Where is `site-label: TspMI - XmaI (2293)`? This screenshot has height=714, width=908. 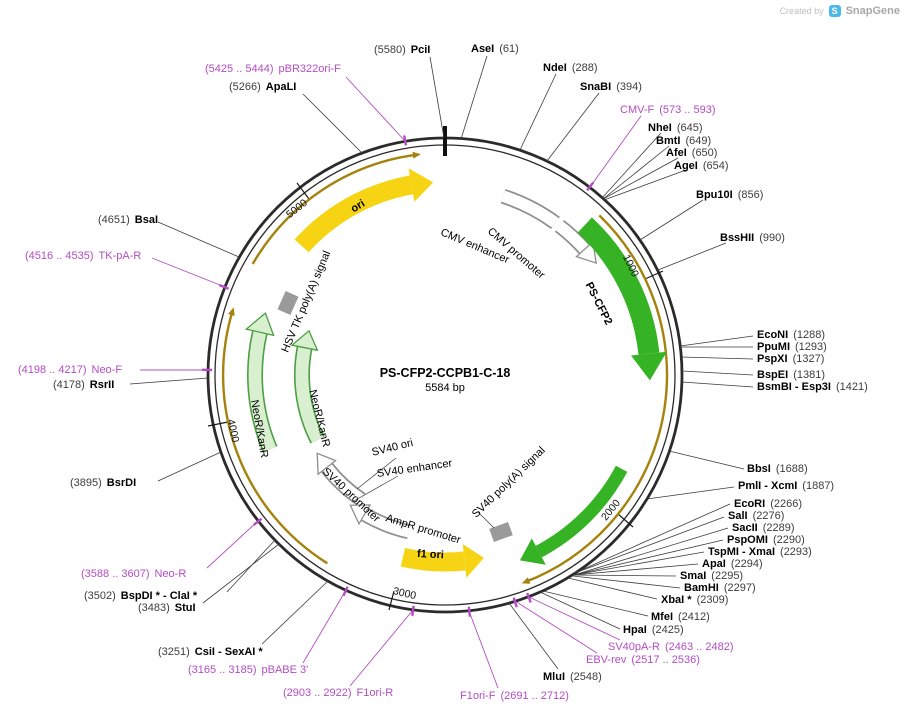
site-label: TspMI - XmaI (2293) is located at coordinates (760, 552).